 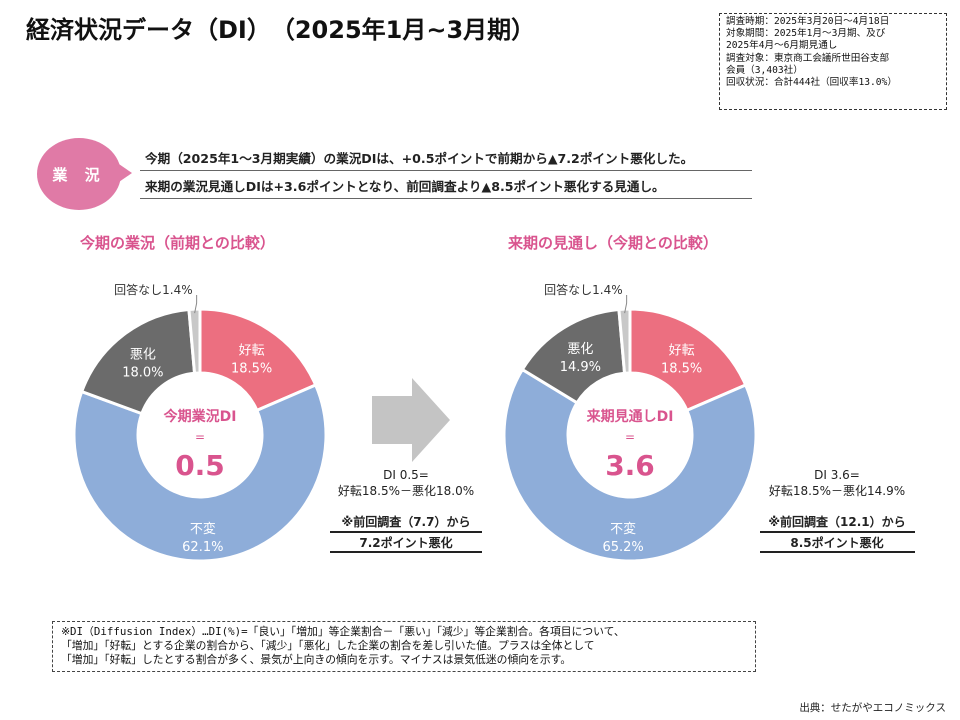 I want to click on forecast-chart-title: 来期の見通し（今期との比較）, so click(x=613, y=243).